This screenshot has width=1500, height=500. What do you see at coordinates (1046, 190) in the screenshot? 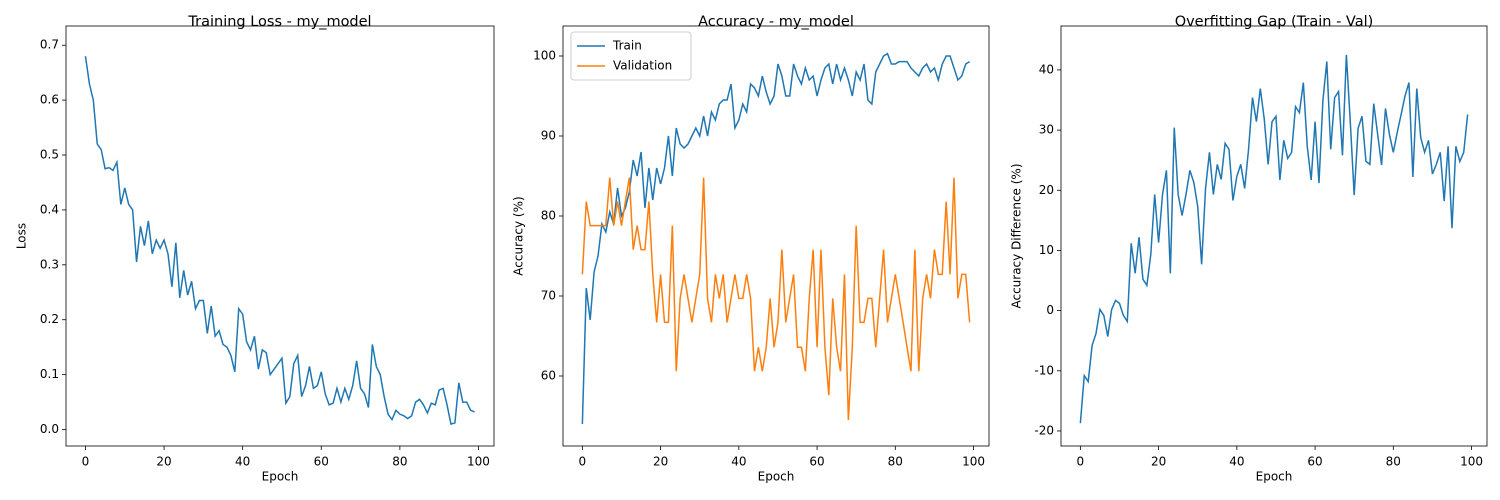
I see `y-tick-label: 20` at bounding box center [1046, 190].